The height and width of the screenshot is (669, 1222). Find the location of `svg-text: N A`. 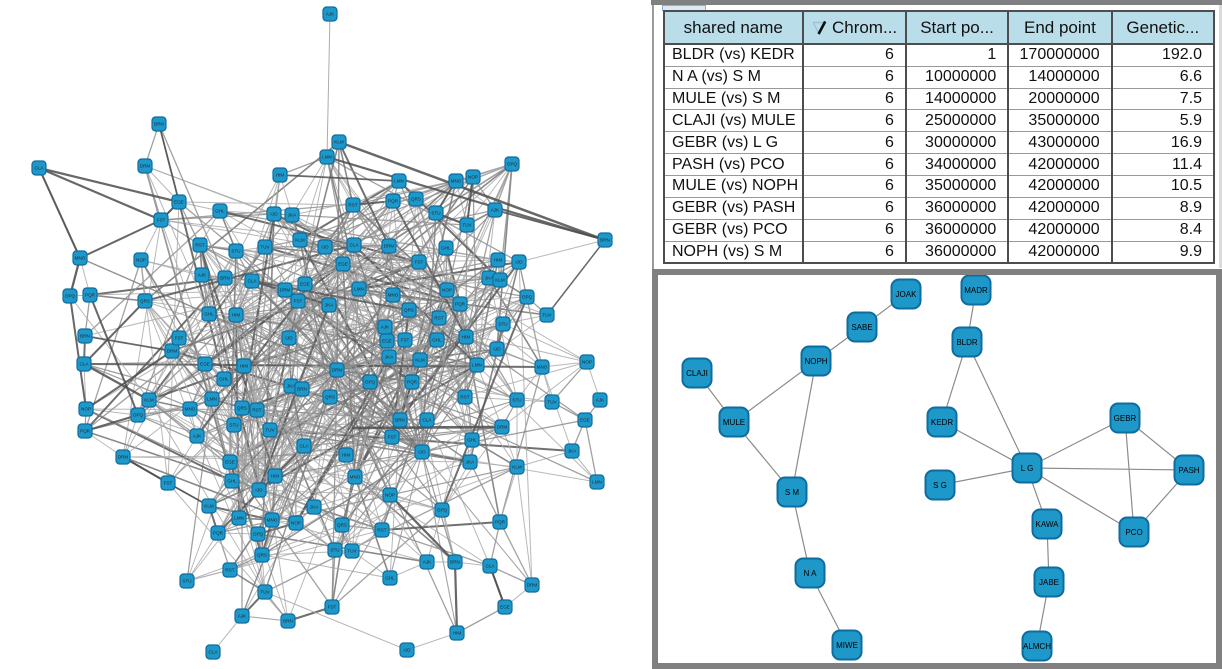

svg-text: N A is located at coordinates (811, 573).